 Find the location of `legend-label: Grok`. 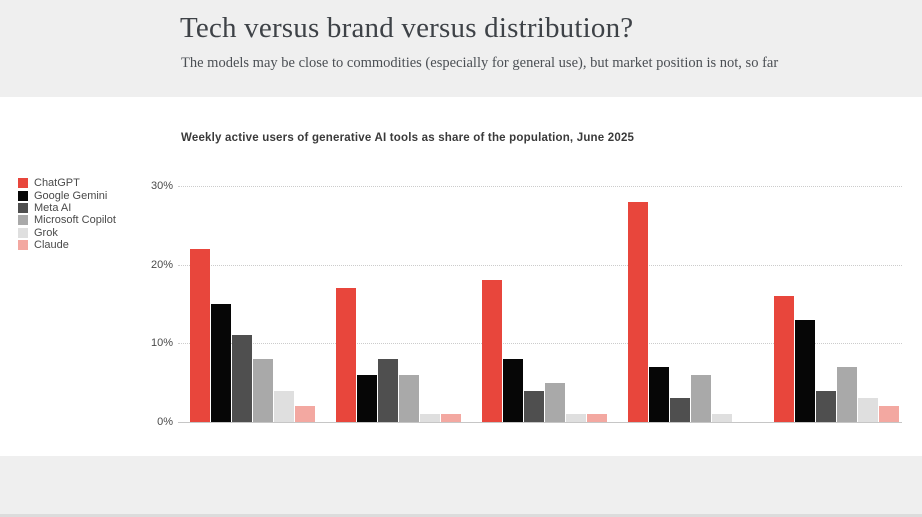

legend-label: Grok is located at coordinates (46, 232).